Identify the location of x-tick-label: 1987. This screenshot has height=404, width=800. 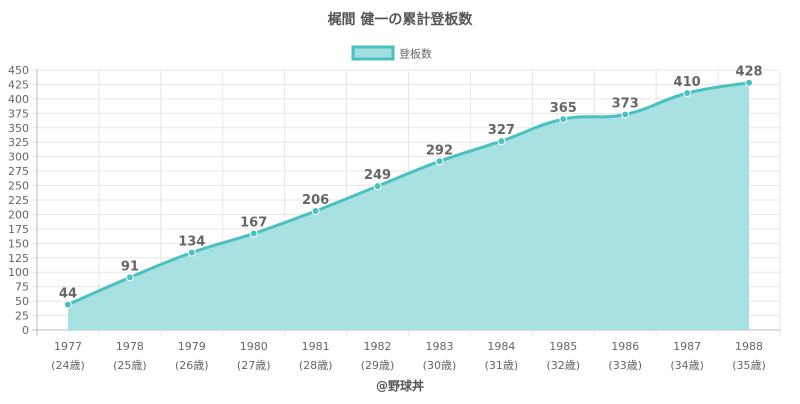
(687, 346).